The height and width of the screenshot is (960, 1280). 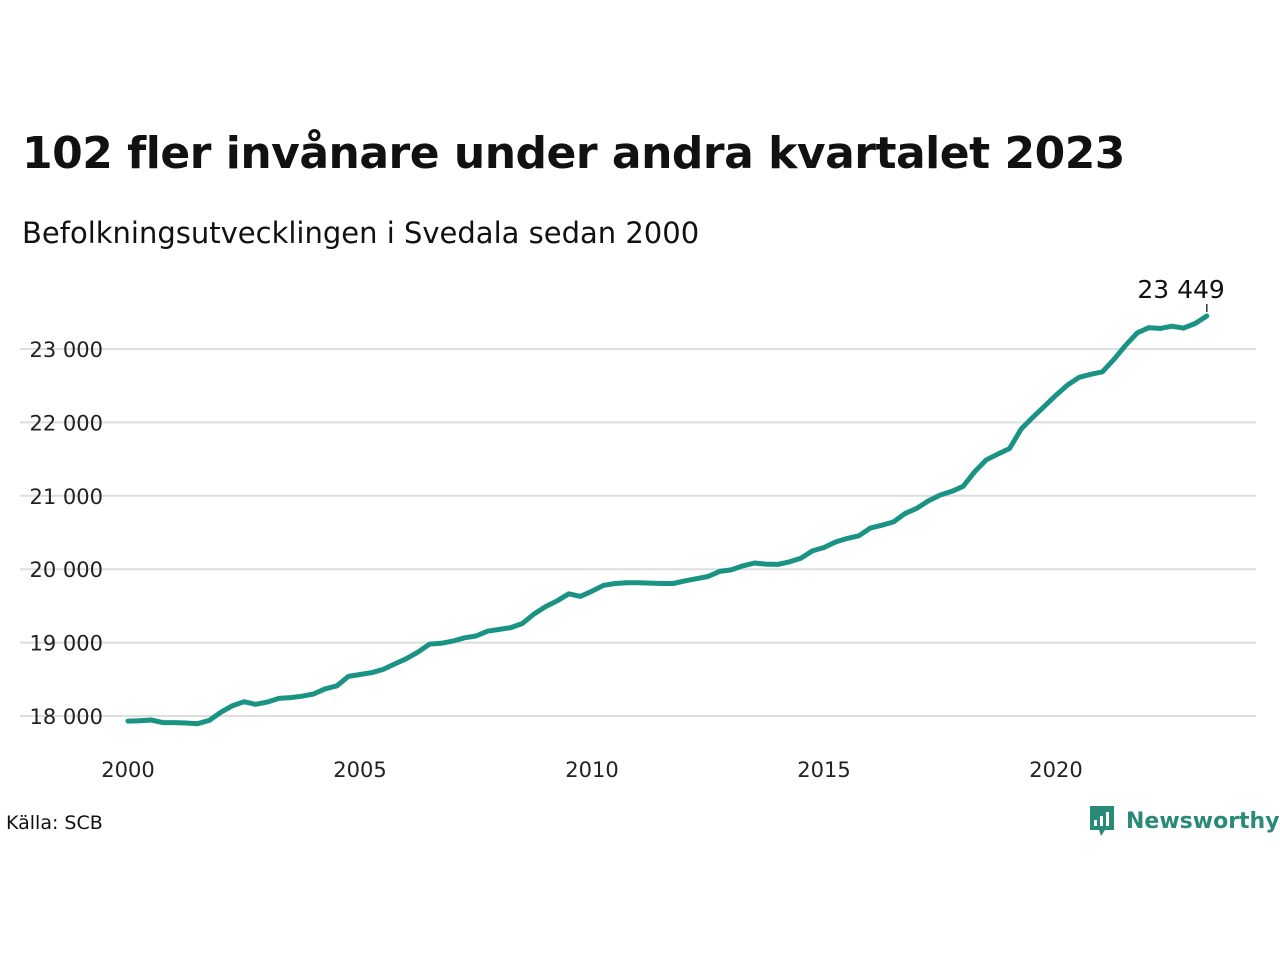 What do you see at coordinates (359, 770) in the screenshot?
I see `x-tick-label: 2005` at bounding box center [359, 770].